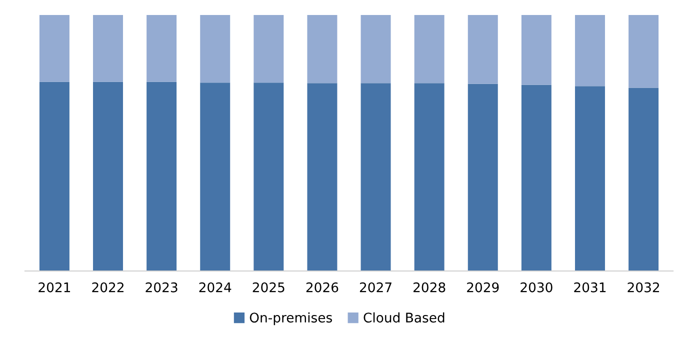 This screenshot has width=680, height=337. Describe the element at coordinates (108, 287) in the screenshot. I see `x-tick-label: 2022` at that location.